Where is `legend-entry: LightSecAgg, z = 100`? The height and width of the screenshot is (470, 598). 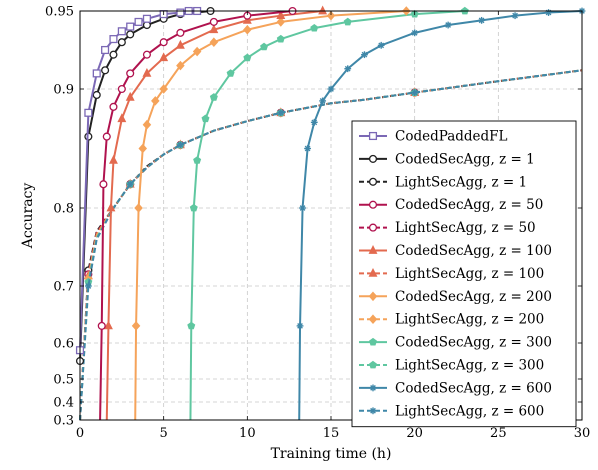 legend-entry: LightSecAgg, z = 100 is located at coordinates (451, 274).